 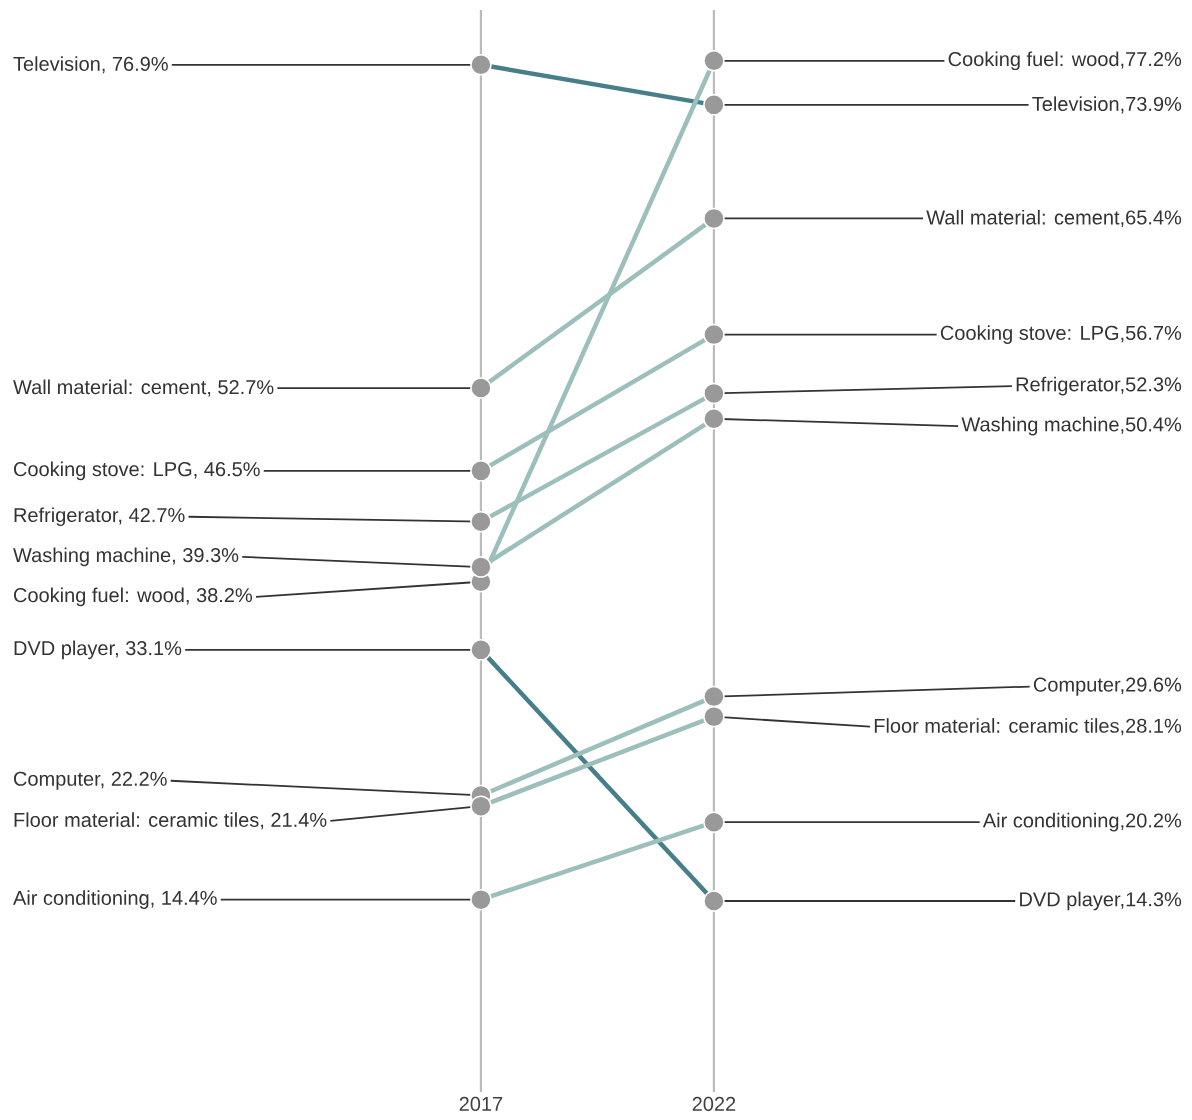 What do you see at coordinates (126, 557) in the screenshot?
I see `data-label: Washing machine, 39.3%` at bounding box center [126, 557].